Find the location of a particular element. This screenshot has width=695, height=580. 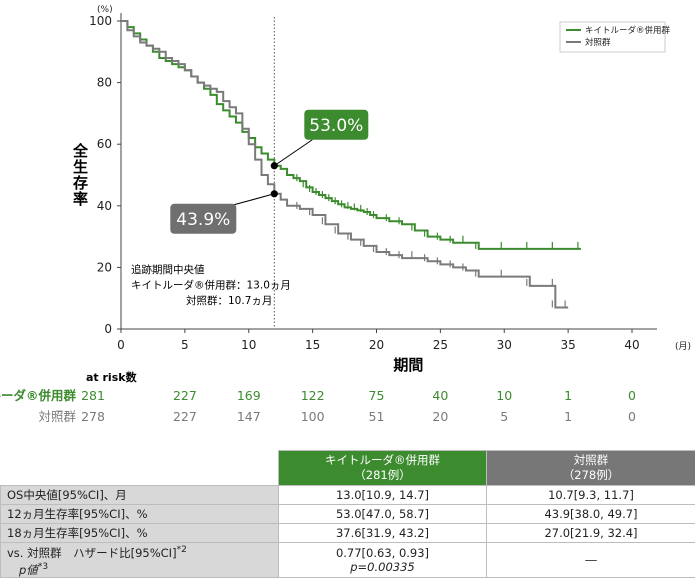

hr-value: 0.77[0.63, 0.93] is located at coordinates (382, 552).